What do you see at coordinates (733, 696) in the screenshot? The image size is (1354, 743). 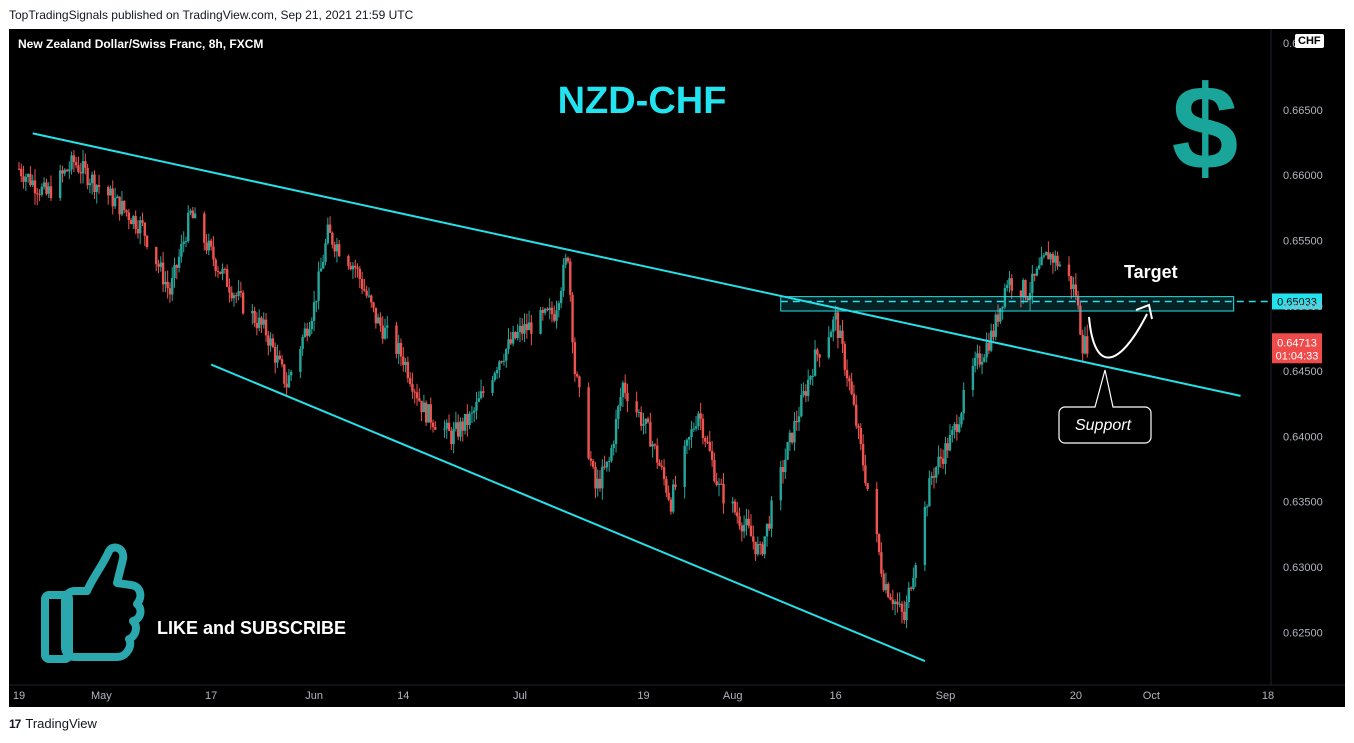 I see `x-tick-label: Aug` at bounding box center [733, 696].